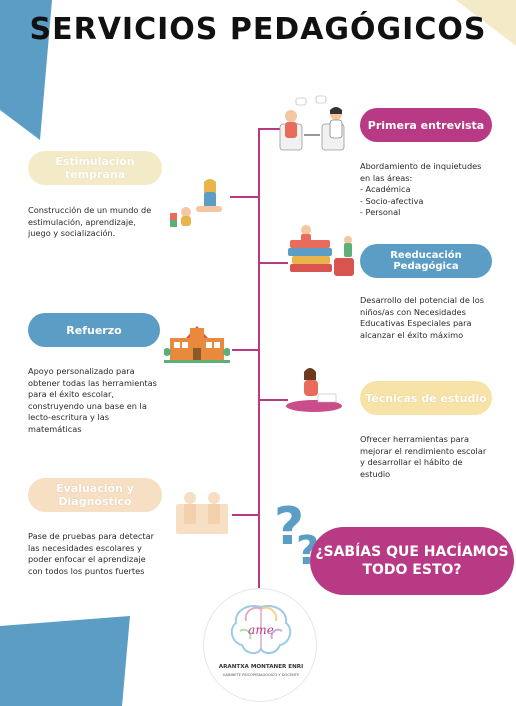 The height and width of the screenshot is (706, 516). Describe the element at coordinates (259, 358) in the screenshot. I see `timeline-line` at that location.